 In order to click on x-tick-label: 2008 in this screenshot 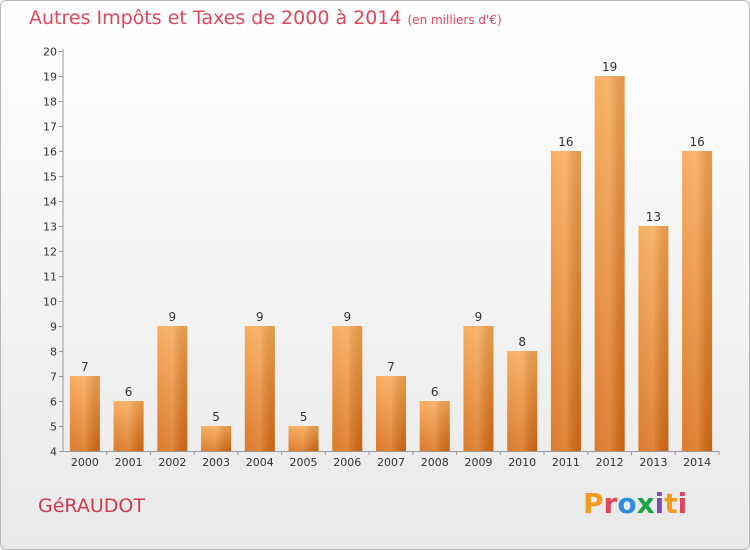, I will do `click(435, 462)`.